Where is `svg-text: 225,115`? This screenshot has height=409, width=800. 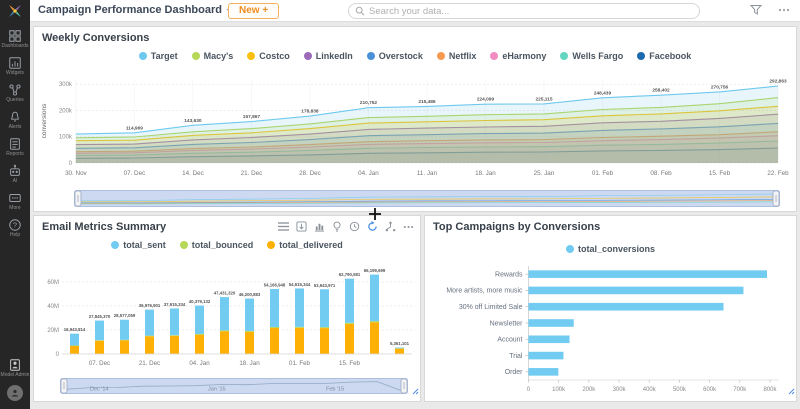 svg-text: 225,115 is located at coordinates (543, 99).